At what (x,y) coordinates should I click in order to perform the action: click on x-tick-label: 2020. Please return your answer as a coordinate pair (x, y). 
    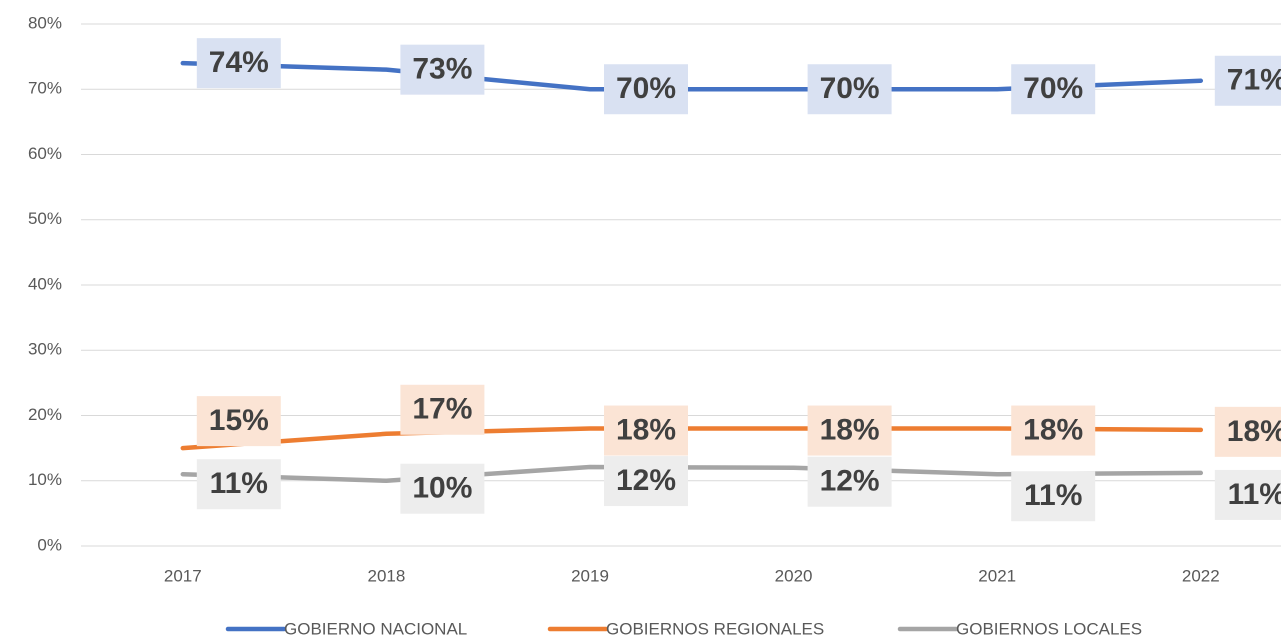
    Looking at the image, I should click on (794, 575).